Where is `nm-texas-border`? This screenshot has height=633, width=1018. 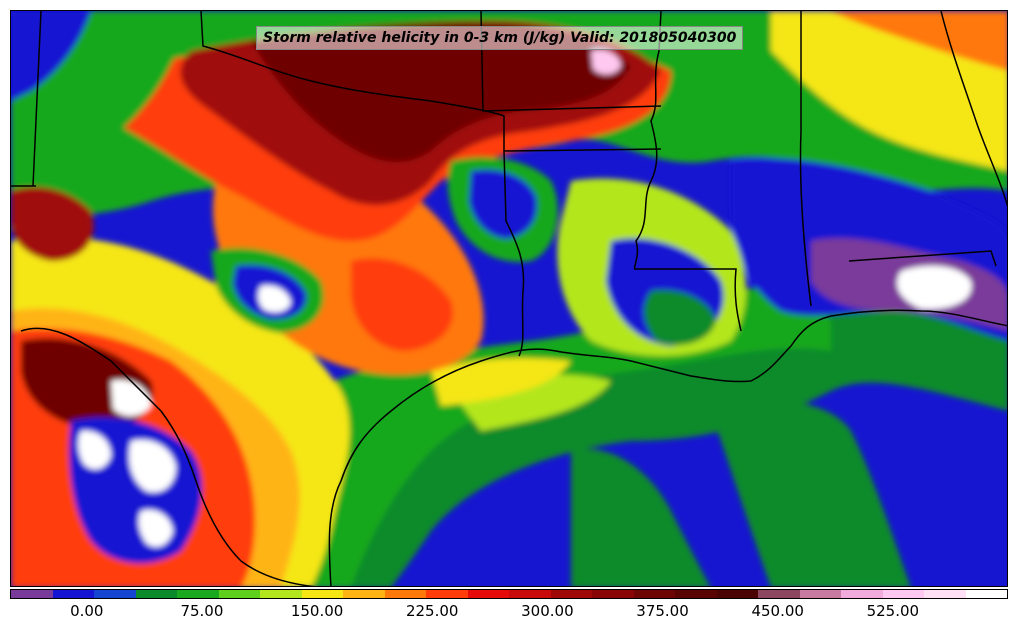
nm-texas-border is located at coordinates (37, 99).